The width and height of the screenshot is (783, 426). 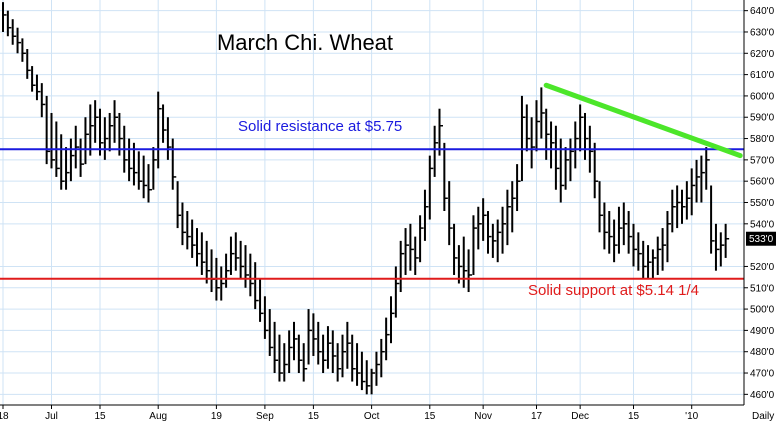 I want to click on x-tick-label: 18, so click(x=4, y=416).